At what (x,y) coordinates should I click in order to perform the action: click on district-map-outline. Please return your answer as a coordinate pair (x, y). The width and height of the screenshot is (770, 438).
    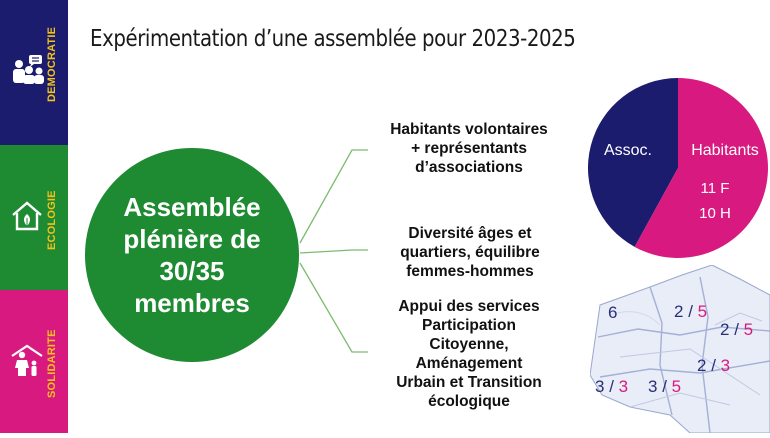
    Looking at the image, I should click on (679, 349).